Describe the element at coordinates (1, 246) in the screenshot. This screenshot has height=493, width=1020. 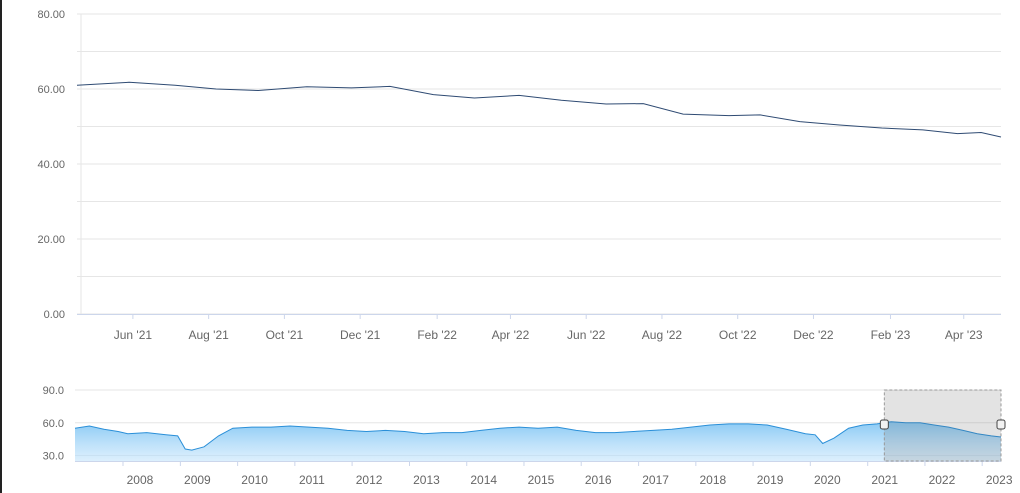
I see `left-edge-border` at that location.